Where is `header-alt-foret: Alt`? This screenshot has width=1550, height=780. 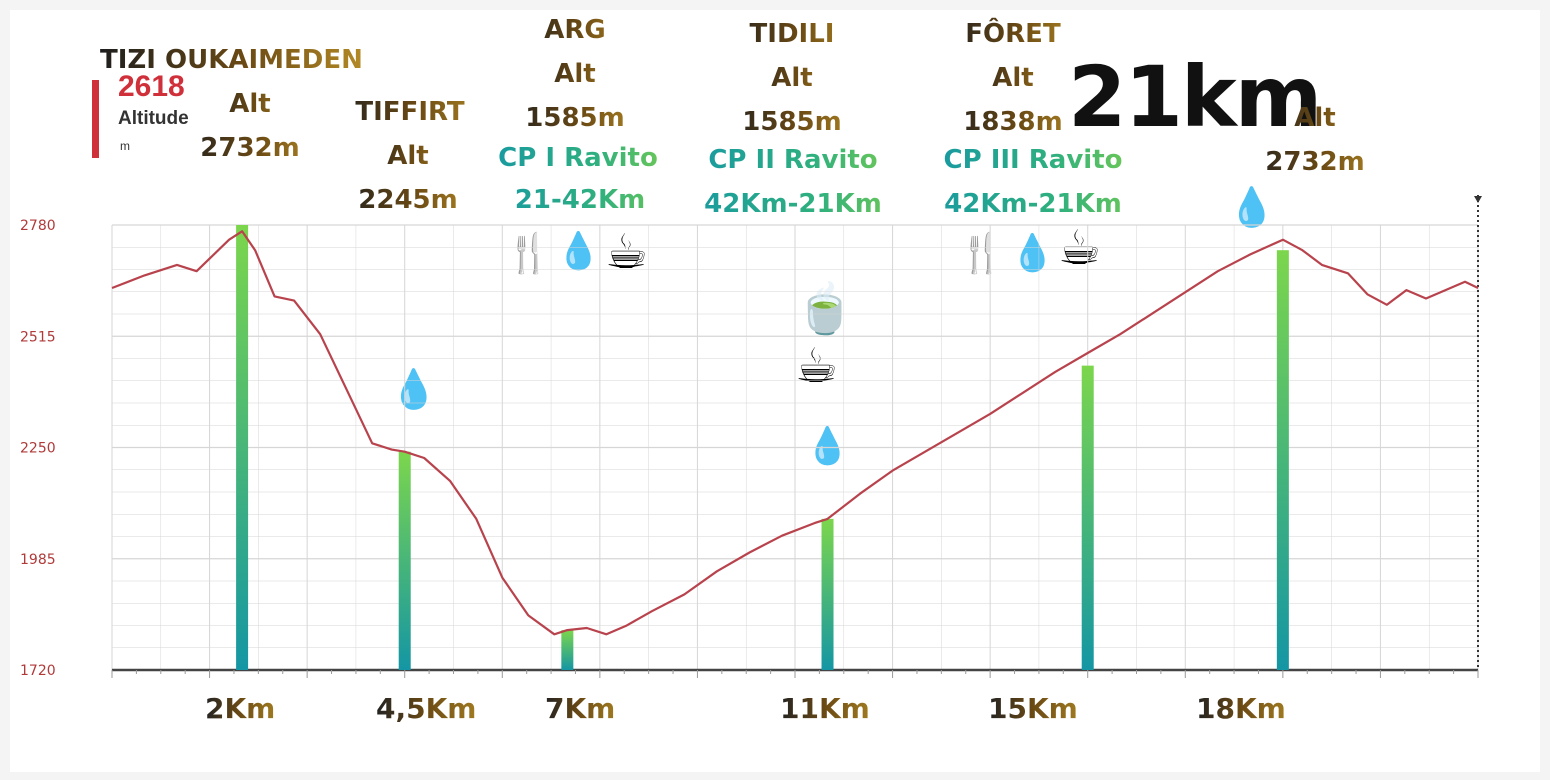 header-alt-foret: Alt is located at coordinates (1013, 78).